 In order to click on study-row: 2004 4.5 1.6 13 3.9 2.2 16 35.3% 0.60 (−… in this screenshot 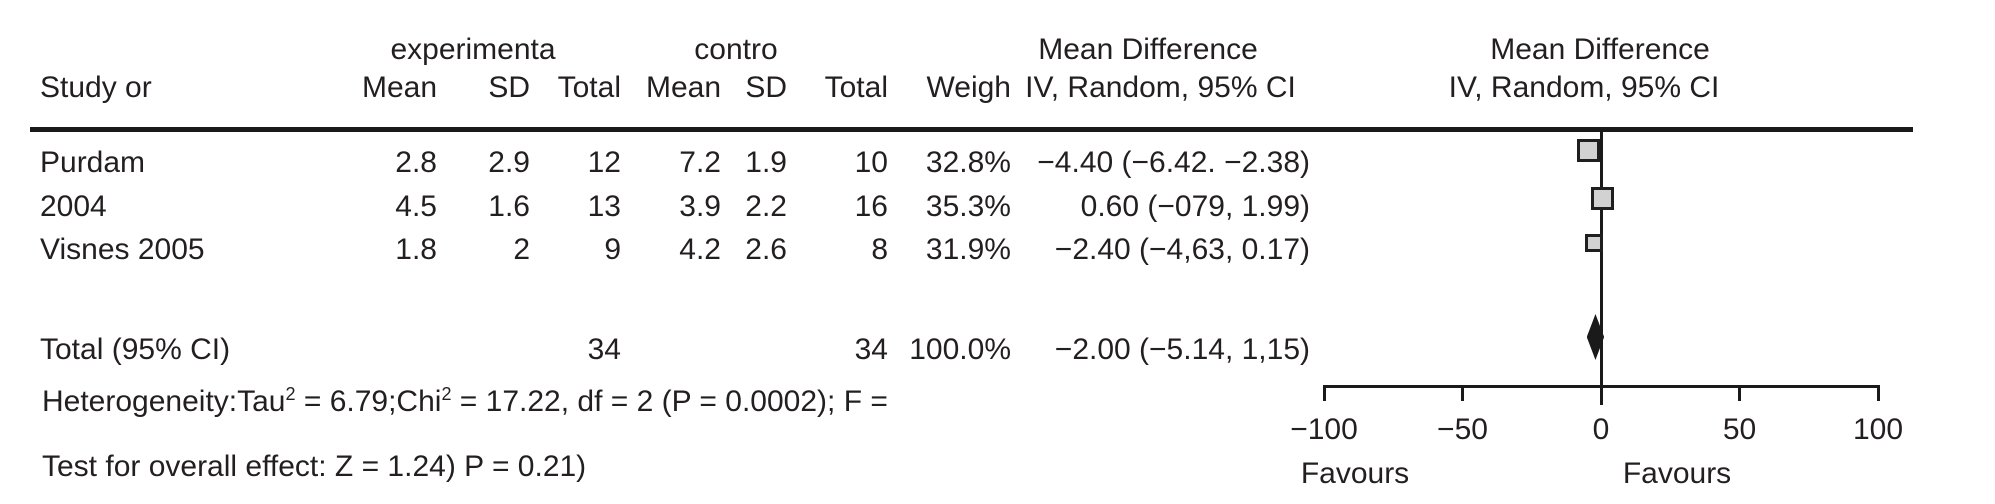, I will do `click(675, 207)`.